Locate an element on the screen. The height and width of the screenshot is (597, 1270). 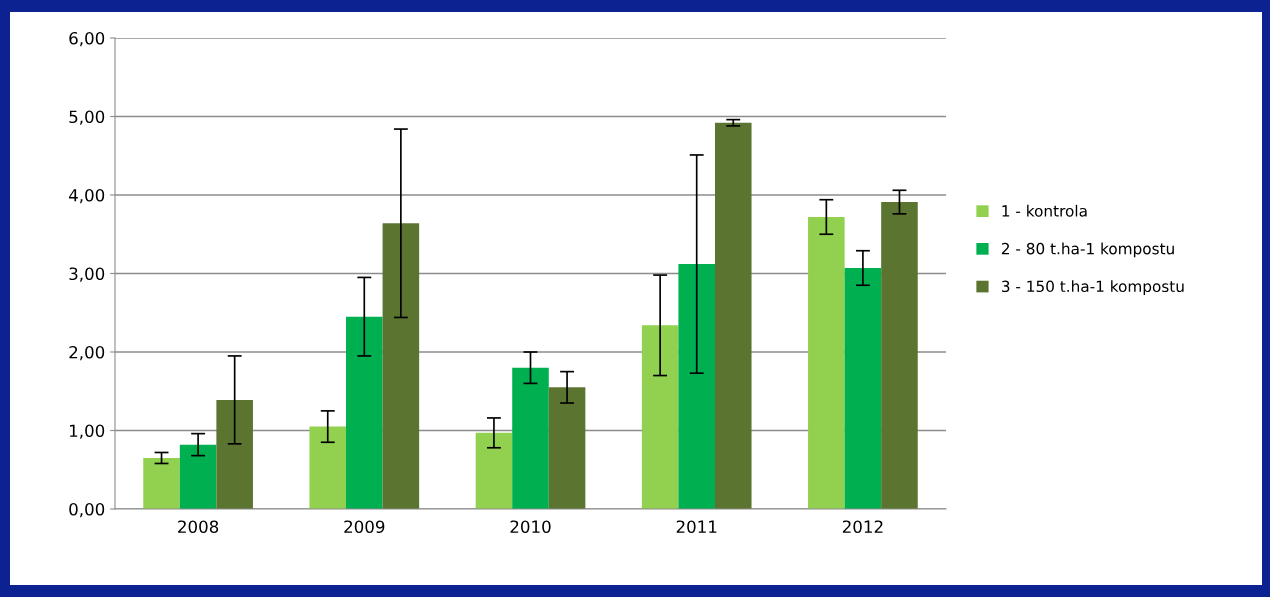
legend-label: 3 - 150 t.ha-1 kompostu is located at coordinates (1092, 288).